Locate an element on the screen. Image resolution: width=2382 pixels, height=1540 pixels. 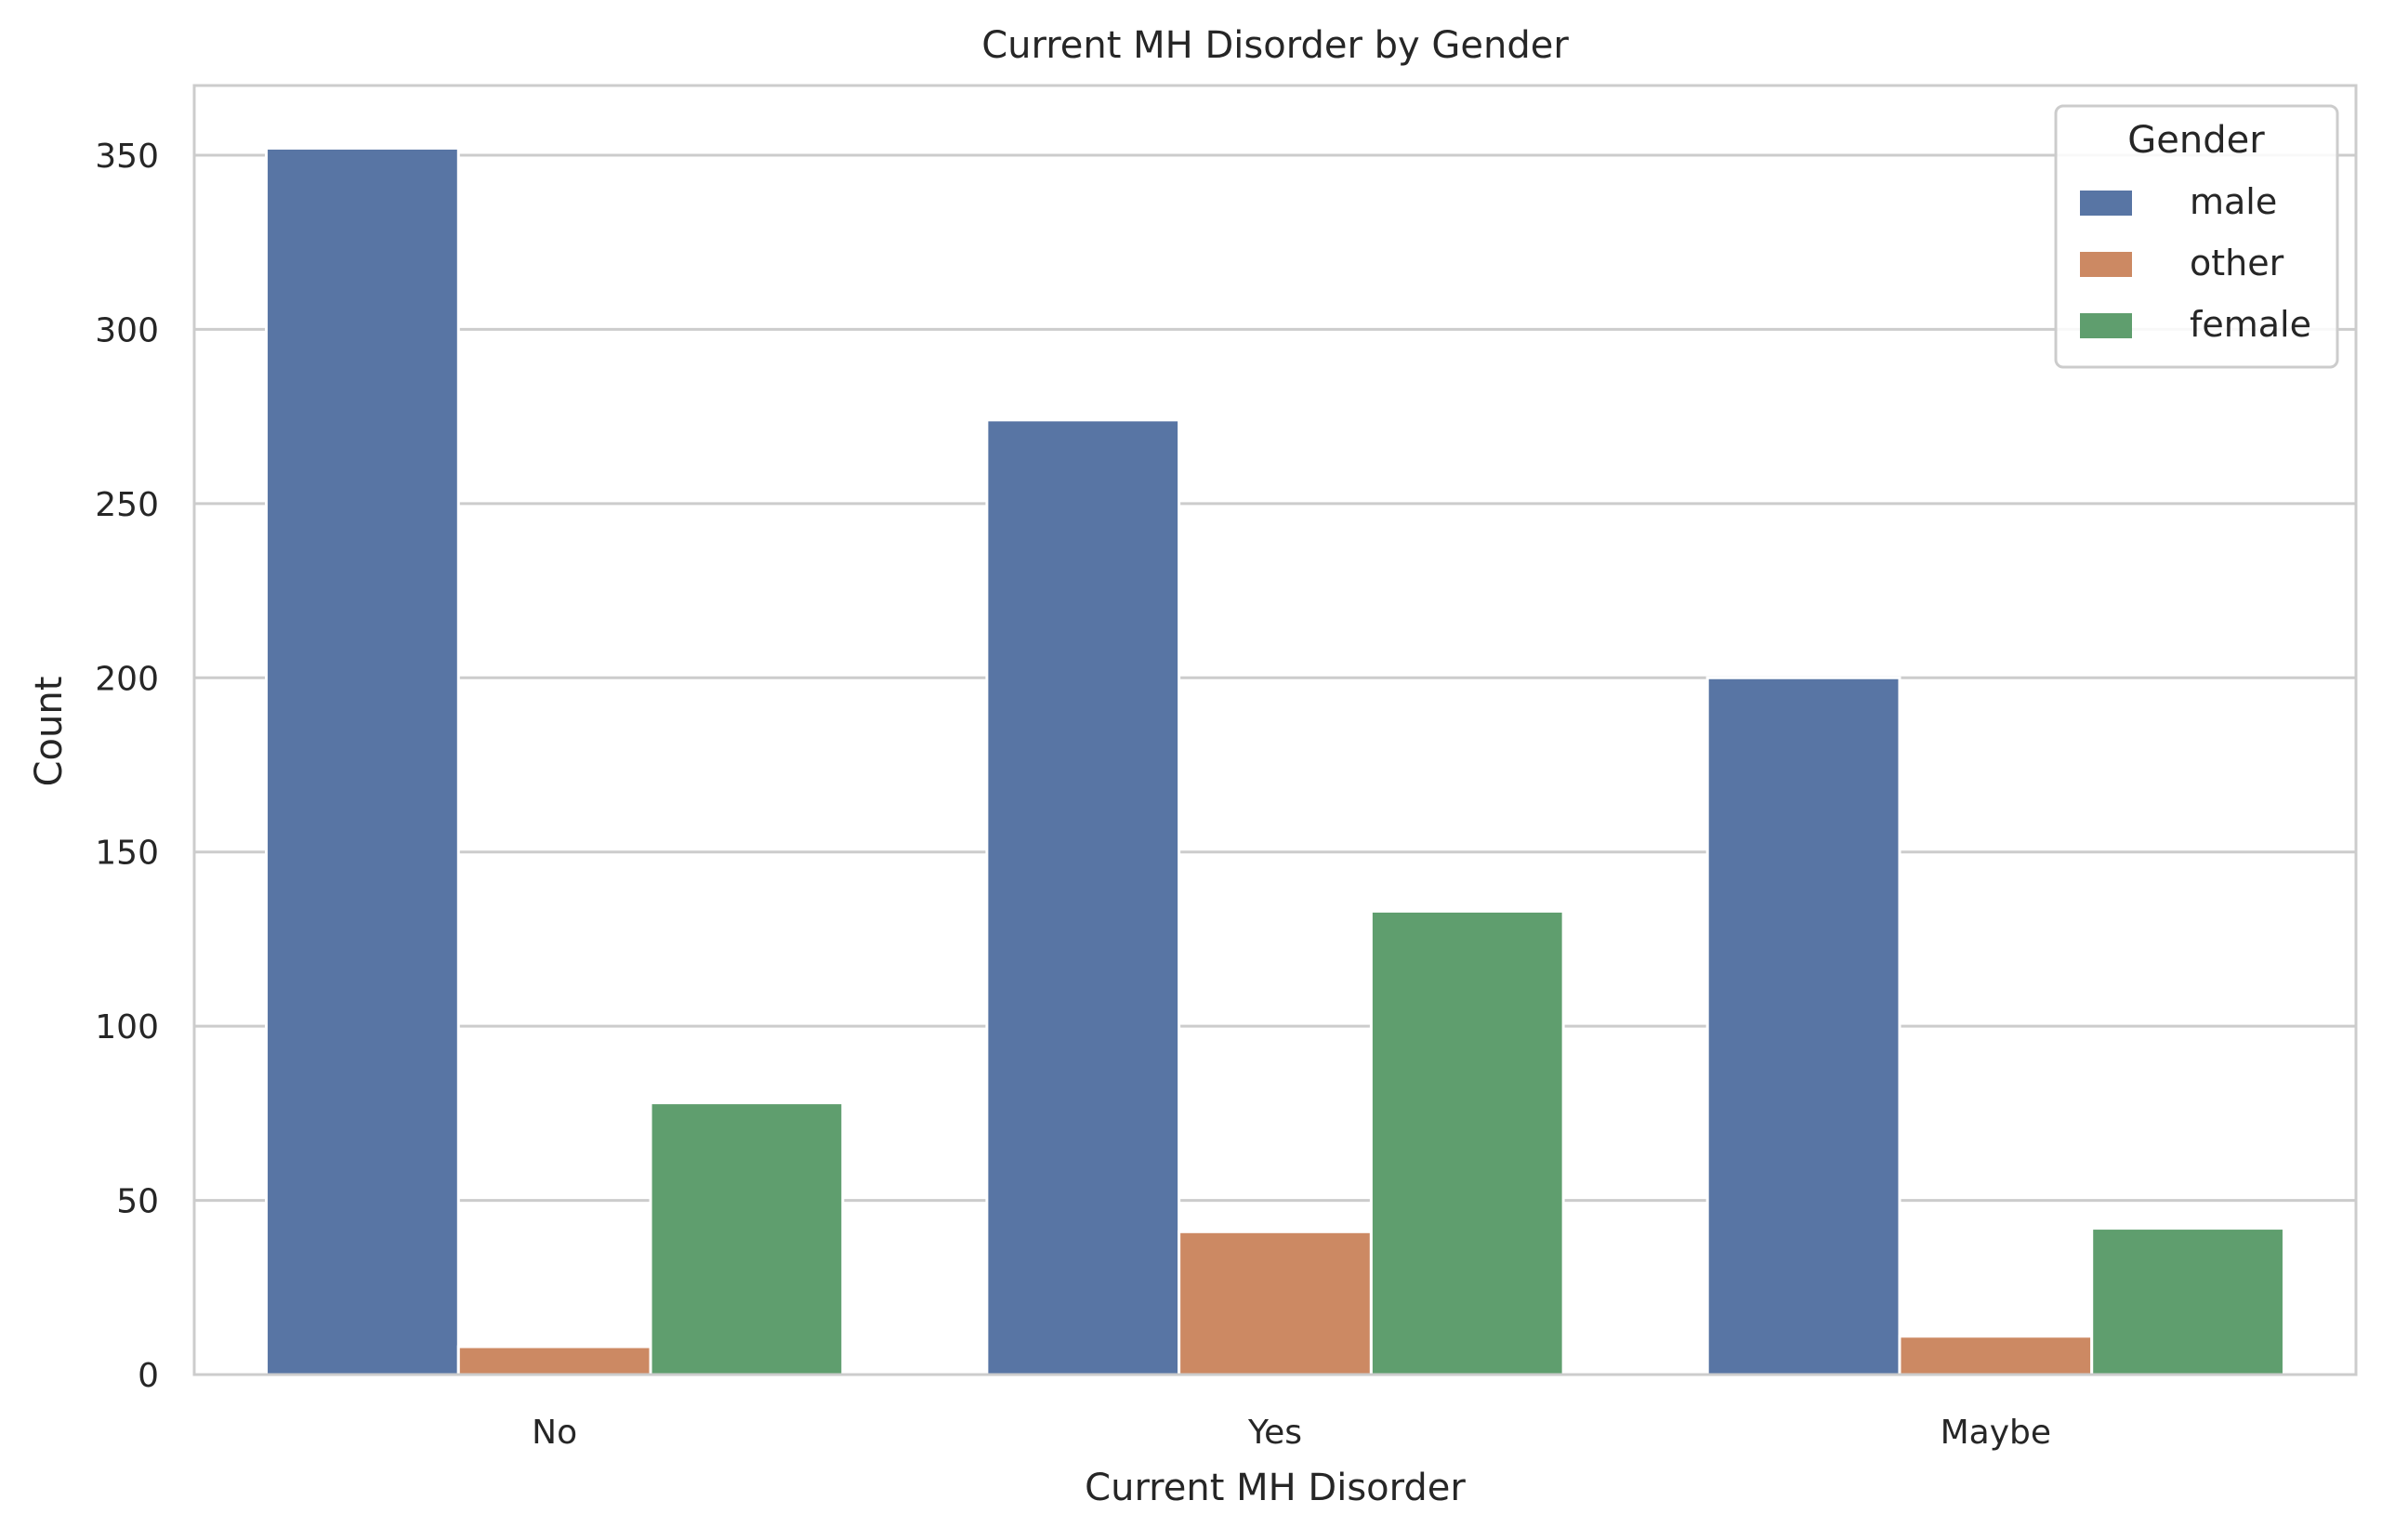
legend-swatch-female is located at coordinates (2106, 325).